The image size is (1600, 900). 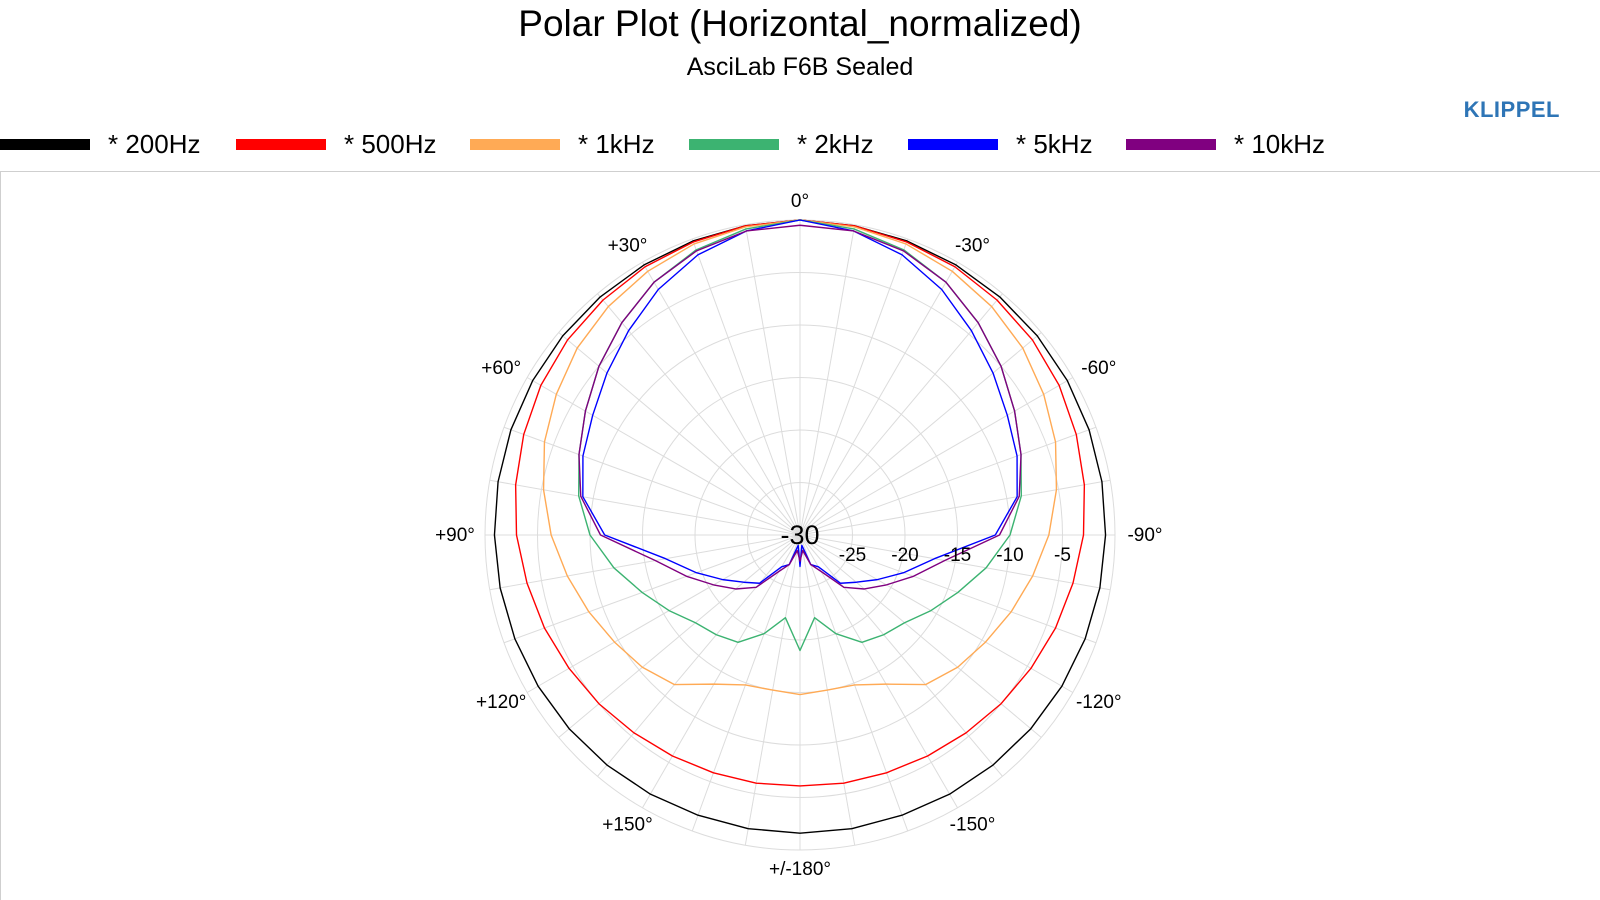 What do you see at coordinates (1054, 144) in the screenshot?
I see `legend-label: * 5kHz` at bounding box center [1054, 144].